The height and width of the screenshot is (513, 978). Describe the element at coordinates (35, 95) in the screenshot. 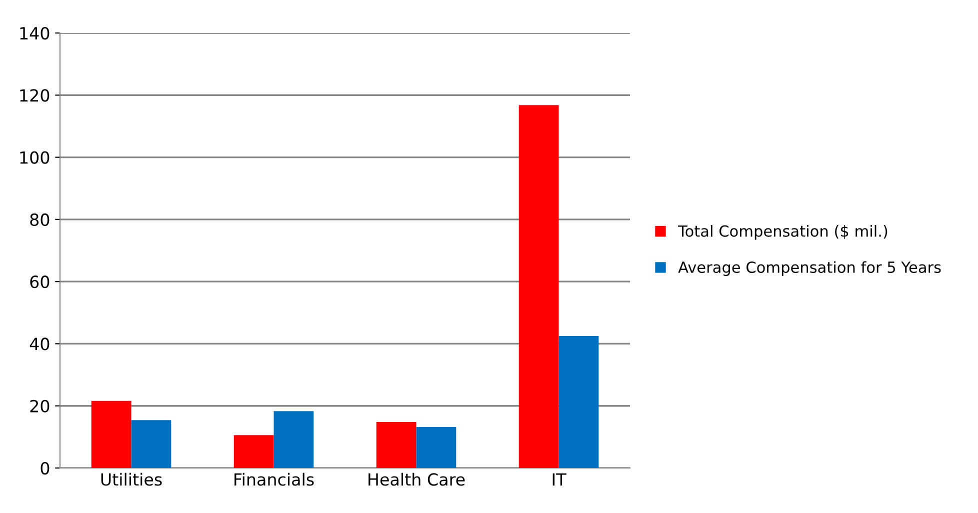

I see `y-tick-label: 120` at that location.